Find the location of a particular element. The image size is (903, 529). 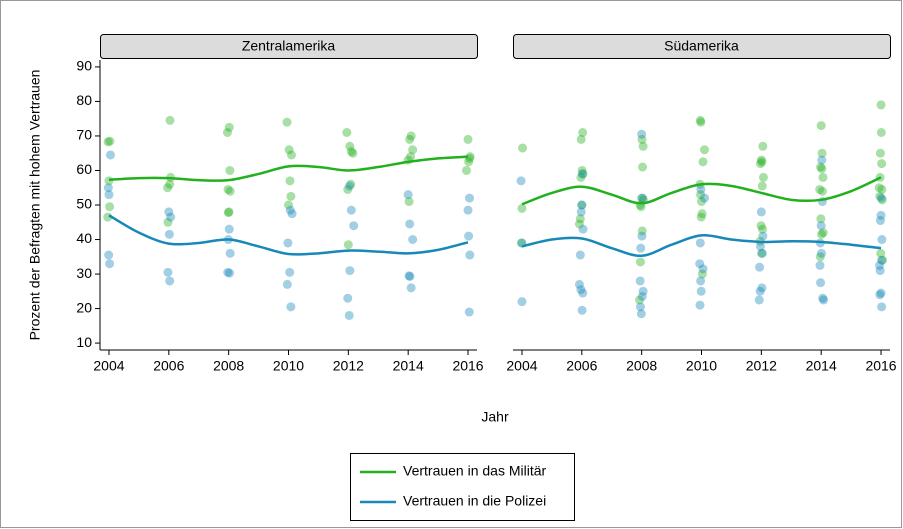

y-tick-label: 50 is located at coordinates (84, 204).